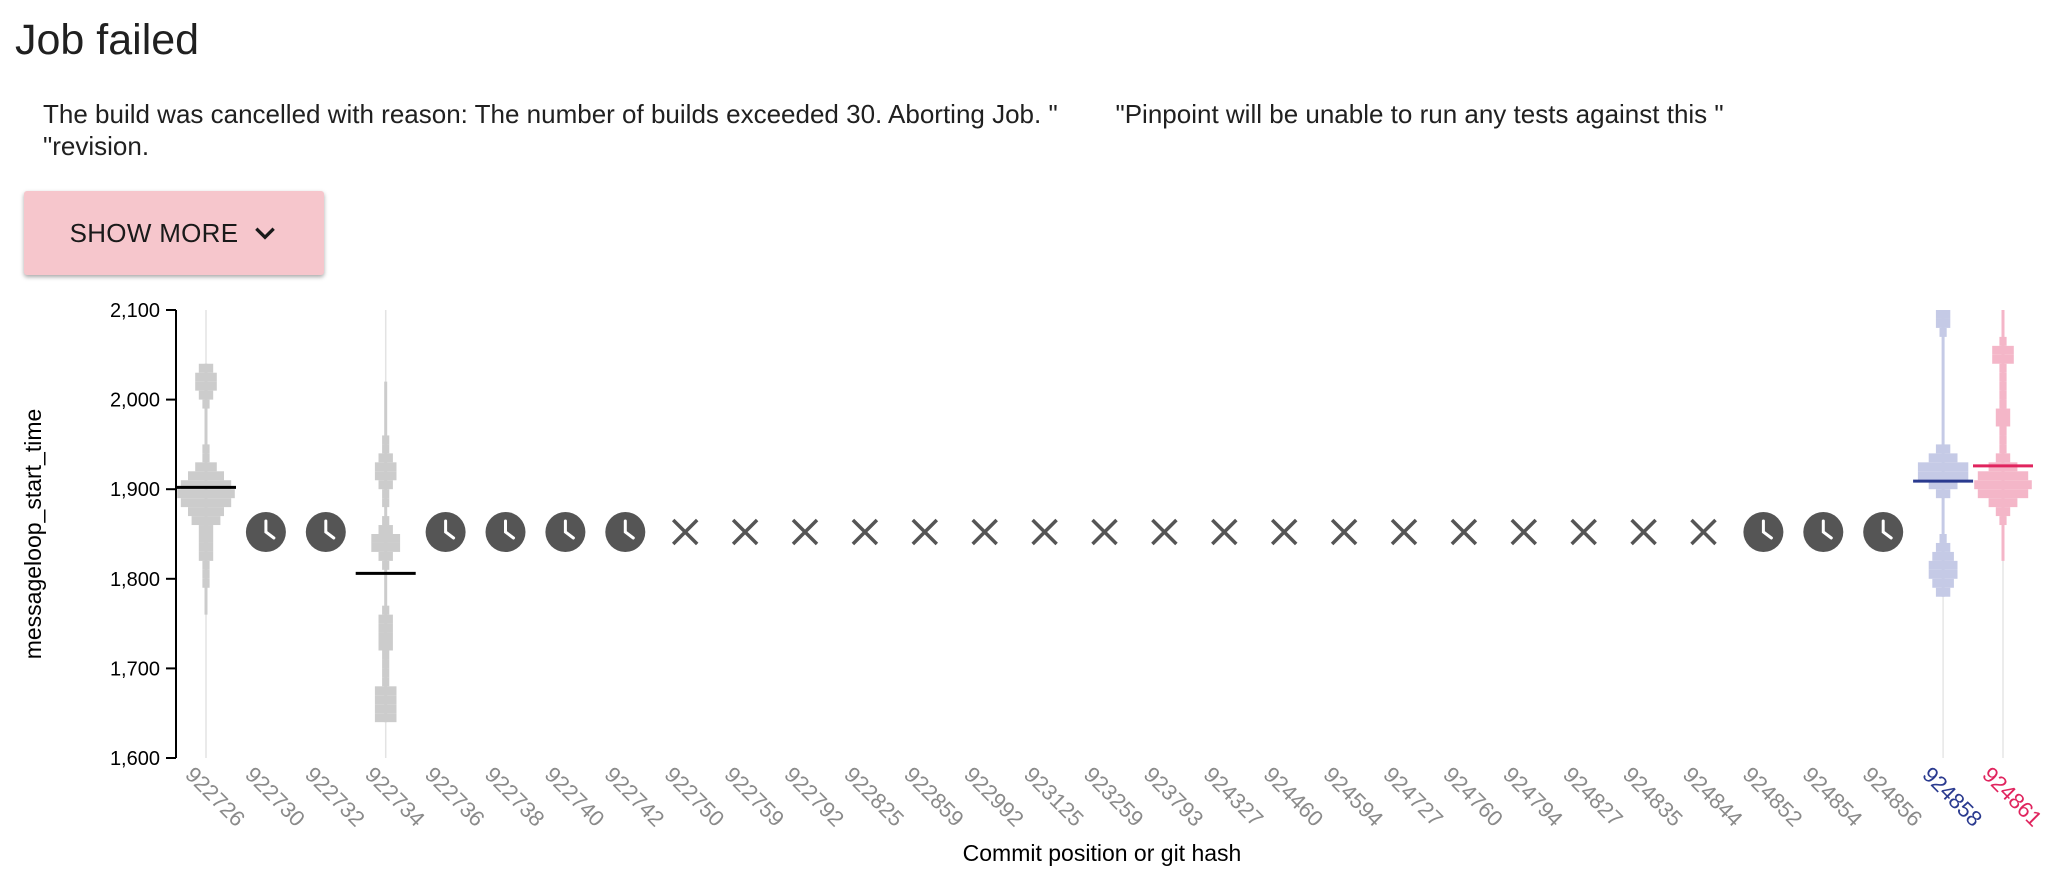 The height and width of the screenshot is (892, 2050). I want to click on error-message-line: The build was cancelled with reason, so click(883, 114).